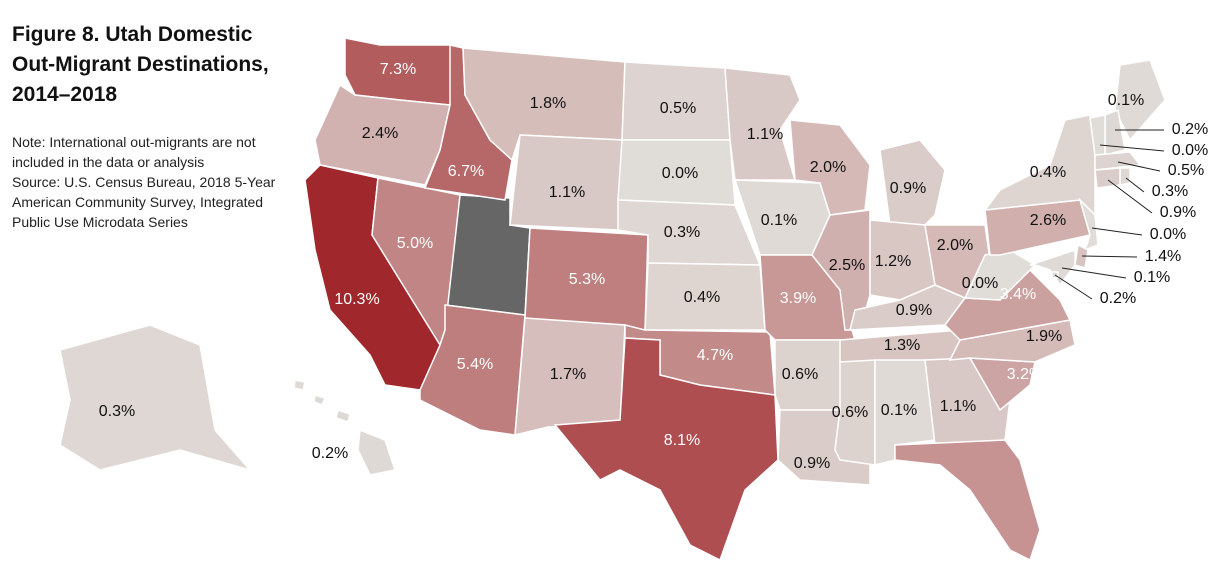  Describe the element at coordinates (1044, 336) in the screenshot. I see `value-label: 1.9%` at that location.